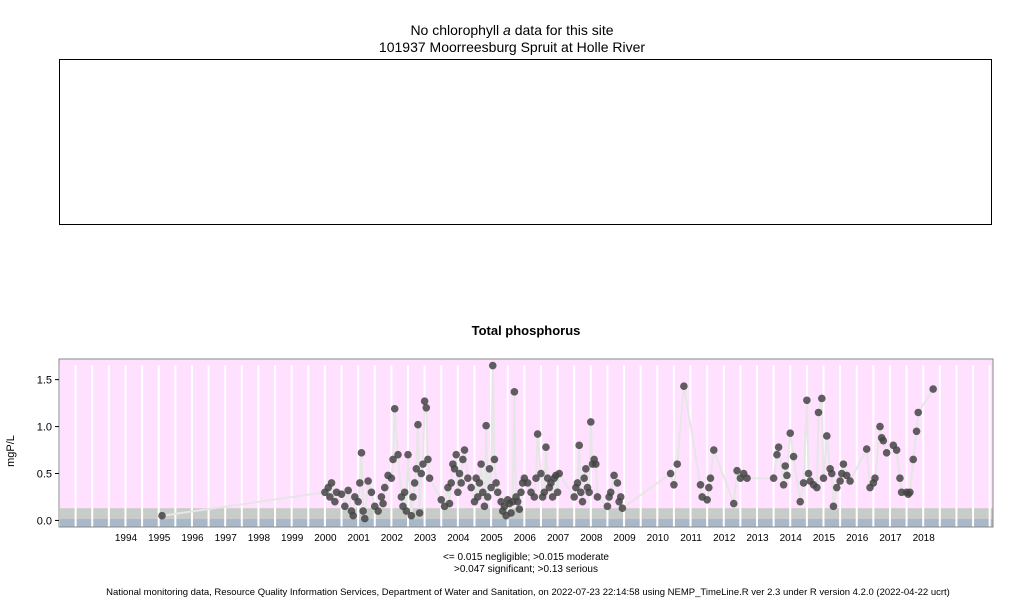  I want to click on y-tick-label: 0.5, so click(44, 475).